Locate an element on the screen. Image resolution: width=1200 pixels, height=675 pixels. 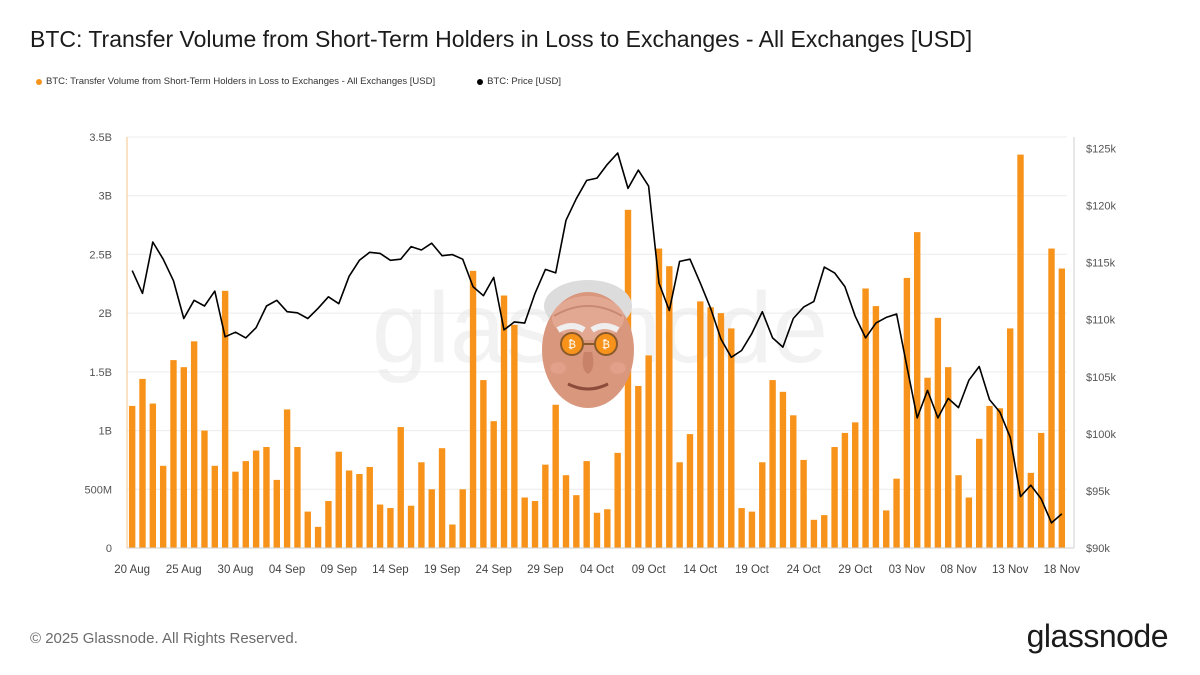
brand-logo: glassnode is located at coordinates (1097, 636).